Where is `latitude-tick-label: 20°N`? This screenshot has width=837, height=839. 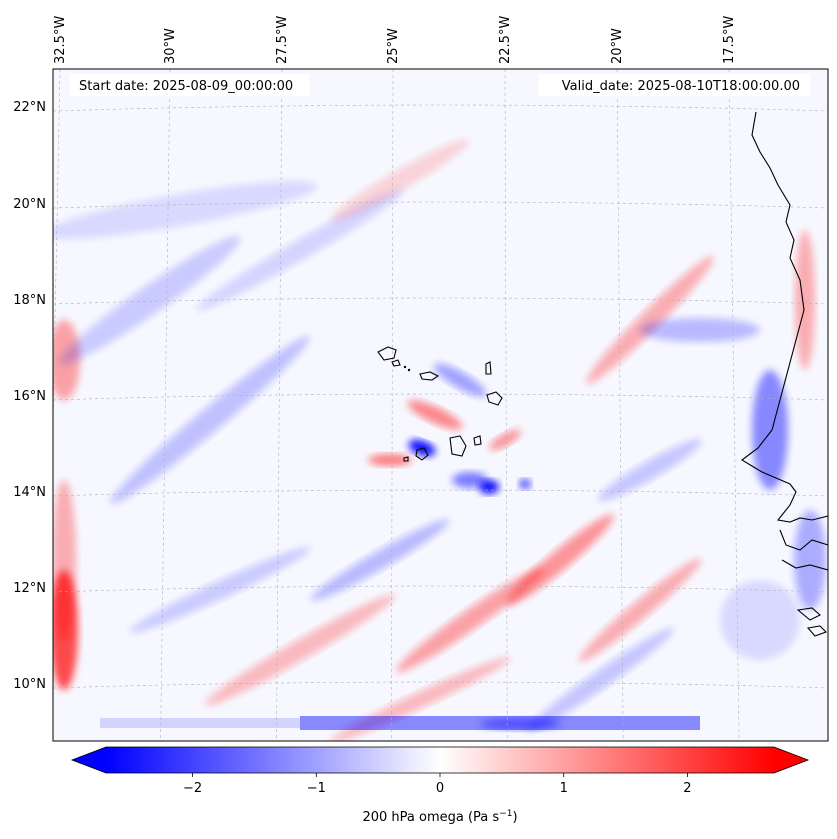 latitude-tick-label: 20°N is located at coordinates (29, 204).